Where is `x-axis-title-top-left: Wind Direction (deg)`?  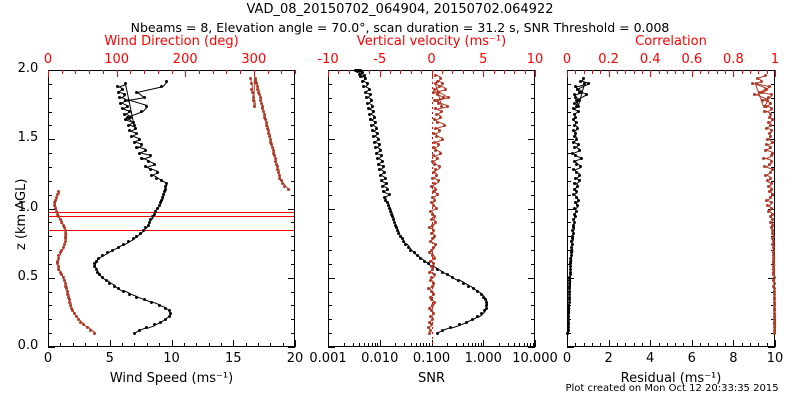
x-axis-title-top-left: Wind Direction (deg) is located at coordinates (171, 41).